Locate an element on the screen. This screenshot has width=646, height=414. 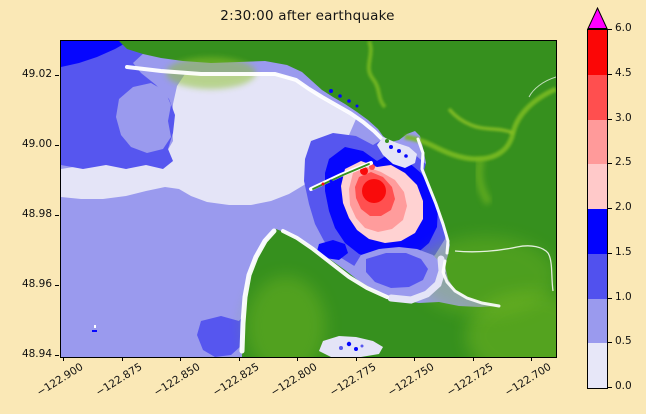
calm-water-band is located at coordinates (208, 138).